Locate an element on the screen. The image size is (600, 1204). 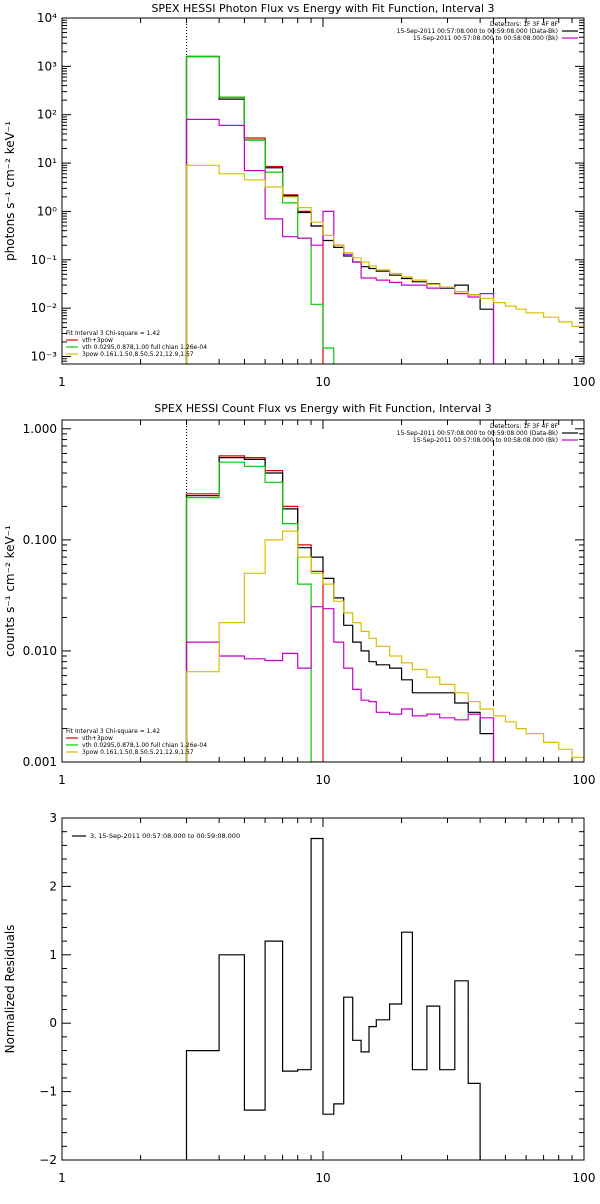
y-tick-label: 0 is located at coordinates (53, 1023).